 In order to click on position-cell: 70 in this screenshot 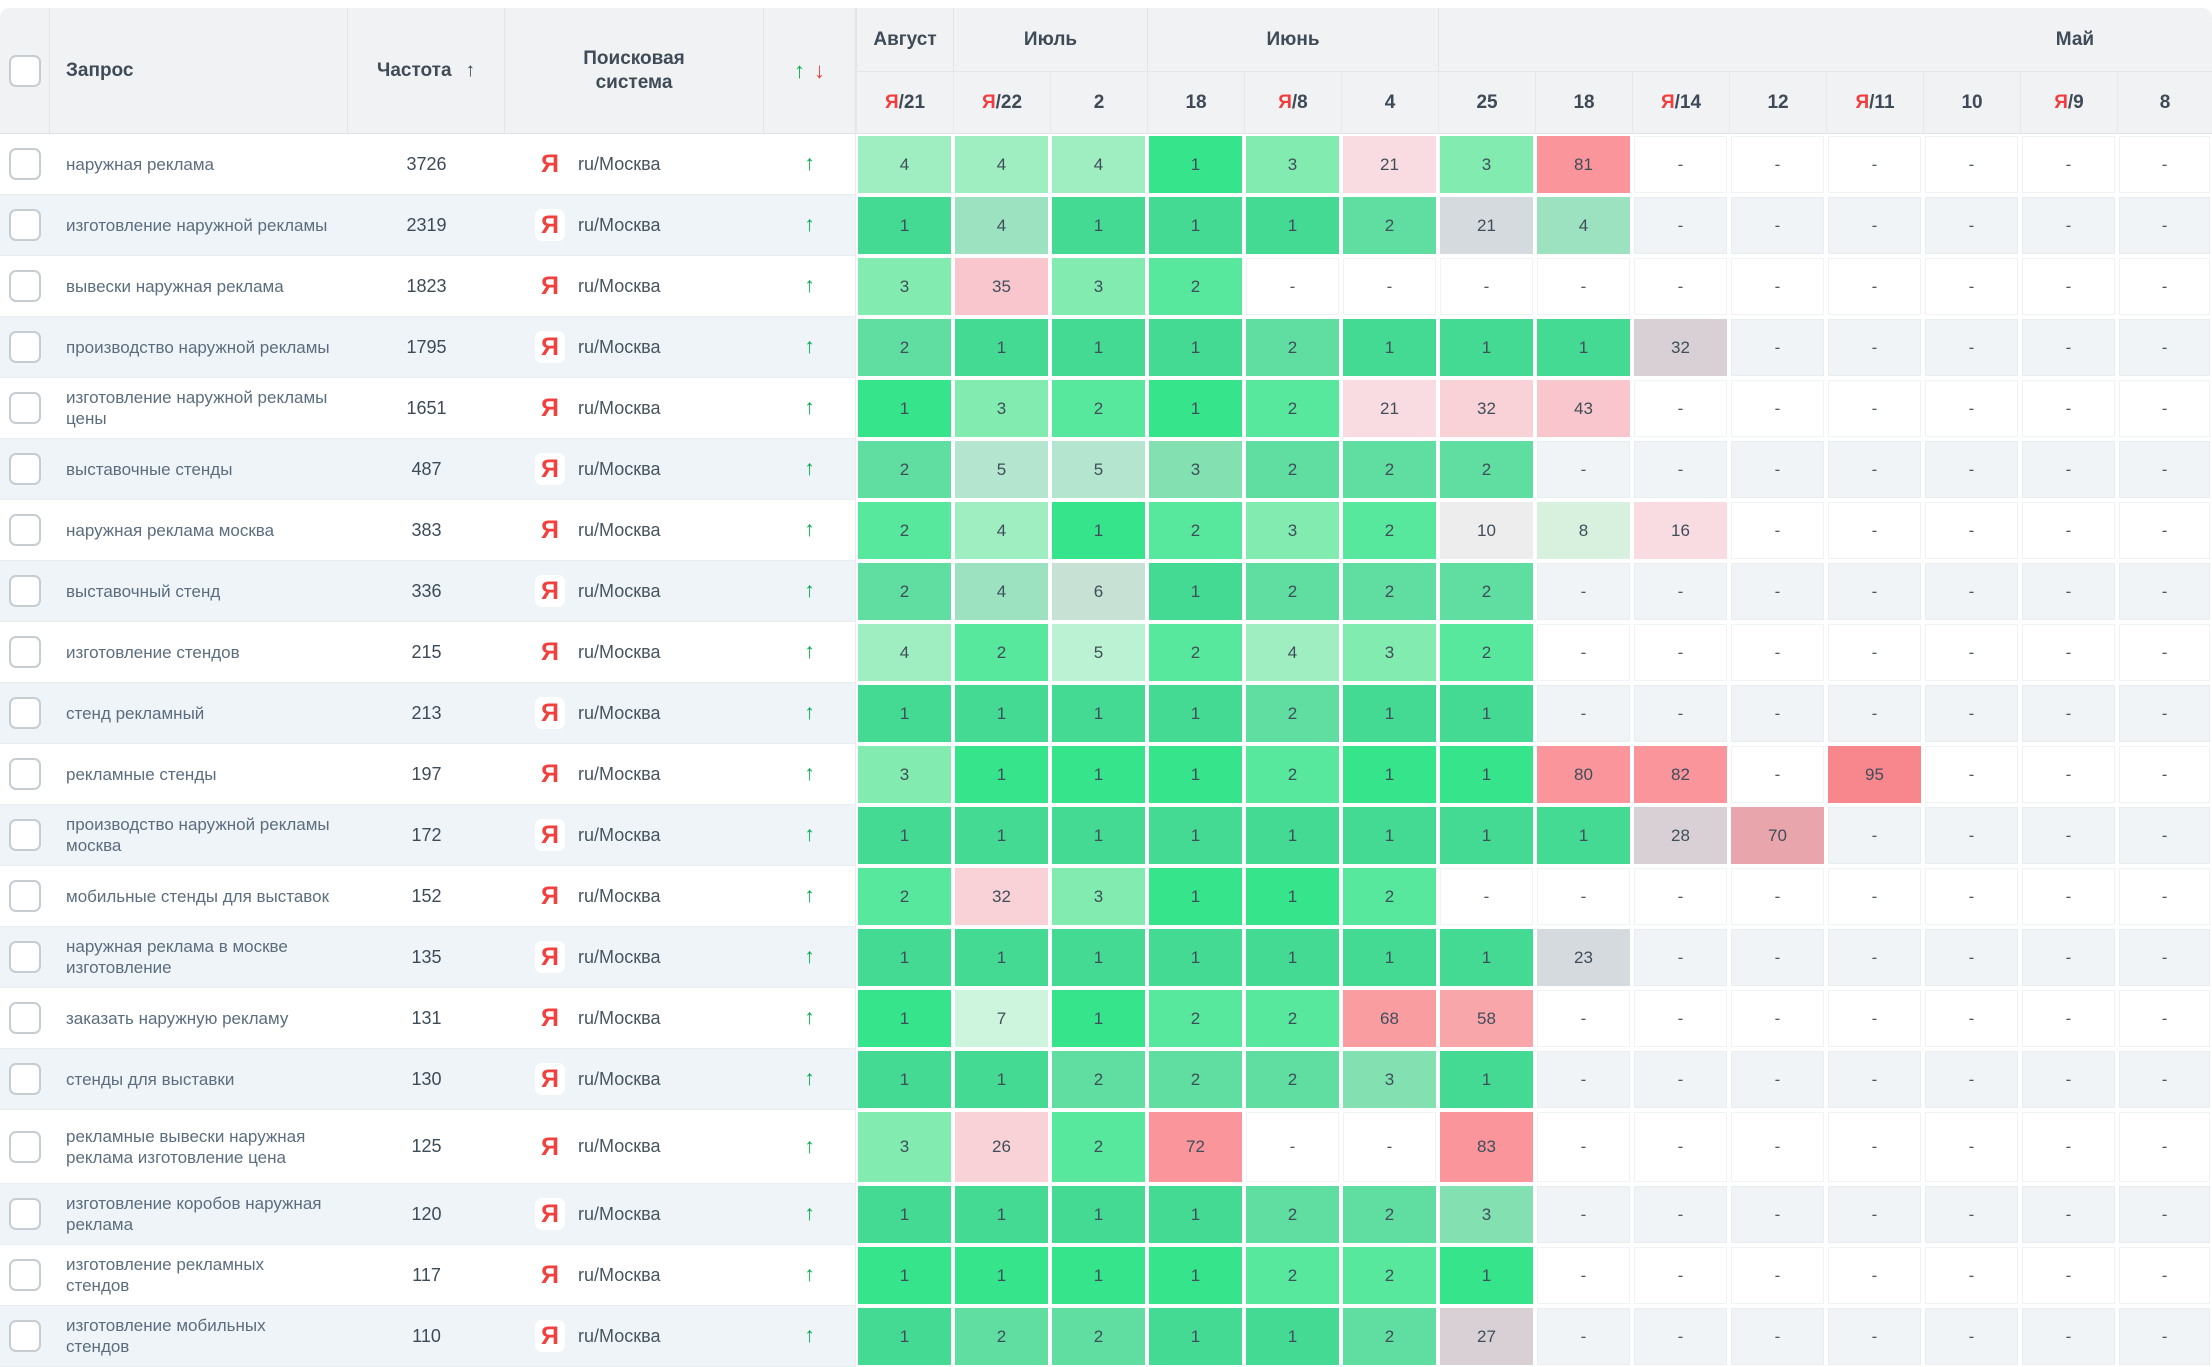, I will do `click(1778, 835)`.